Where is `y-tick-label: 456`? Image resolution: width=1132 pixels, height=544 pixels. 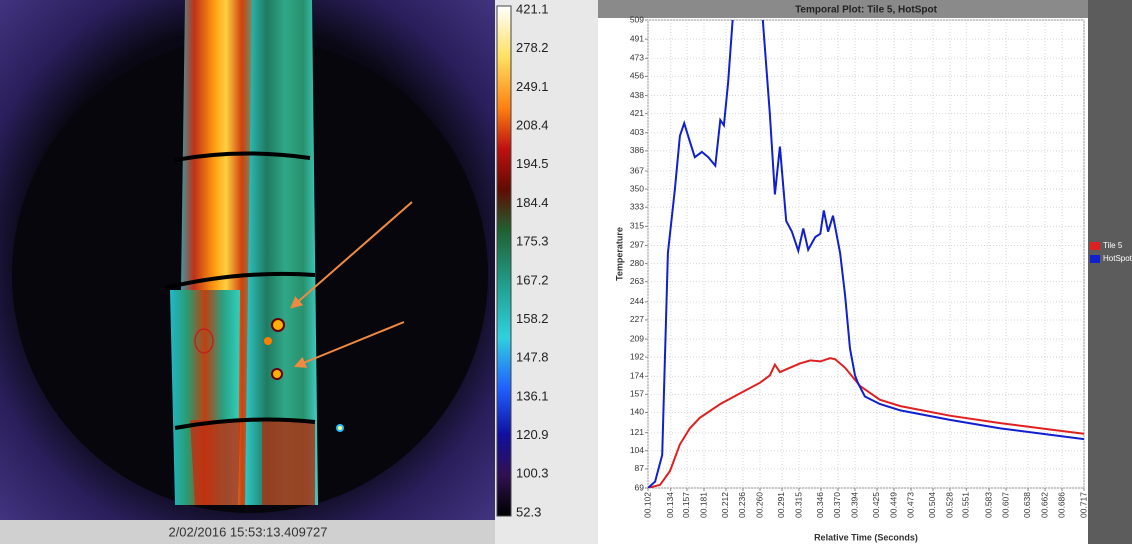
y-tick-label: 456 is located at coordinates (637, 76).